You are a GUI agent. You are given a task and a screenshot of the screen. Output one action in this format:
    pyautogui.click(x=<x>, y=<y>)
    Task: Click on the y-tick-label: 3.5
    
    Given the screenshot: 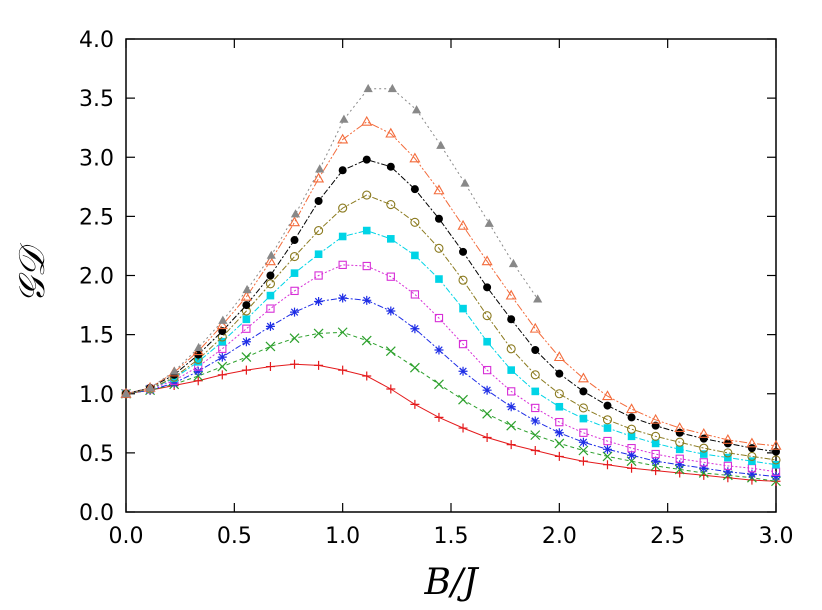 What is the action you would take?
    pyautogui.click(x=96, y=99)
    